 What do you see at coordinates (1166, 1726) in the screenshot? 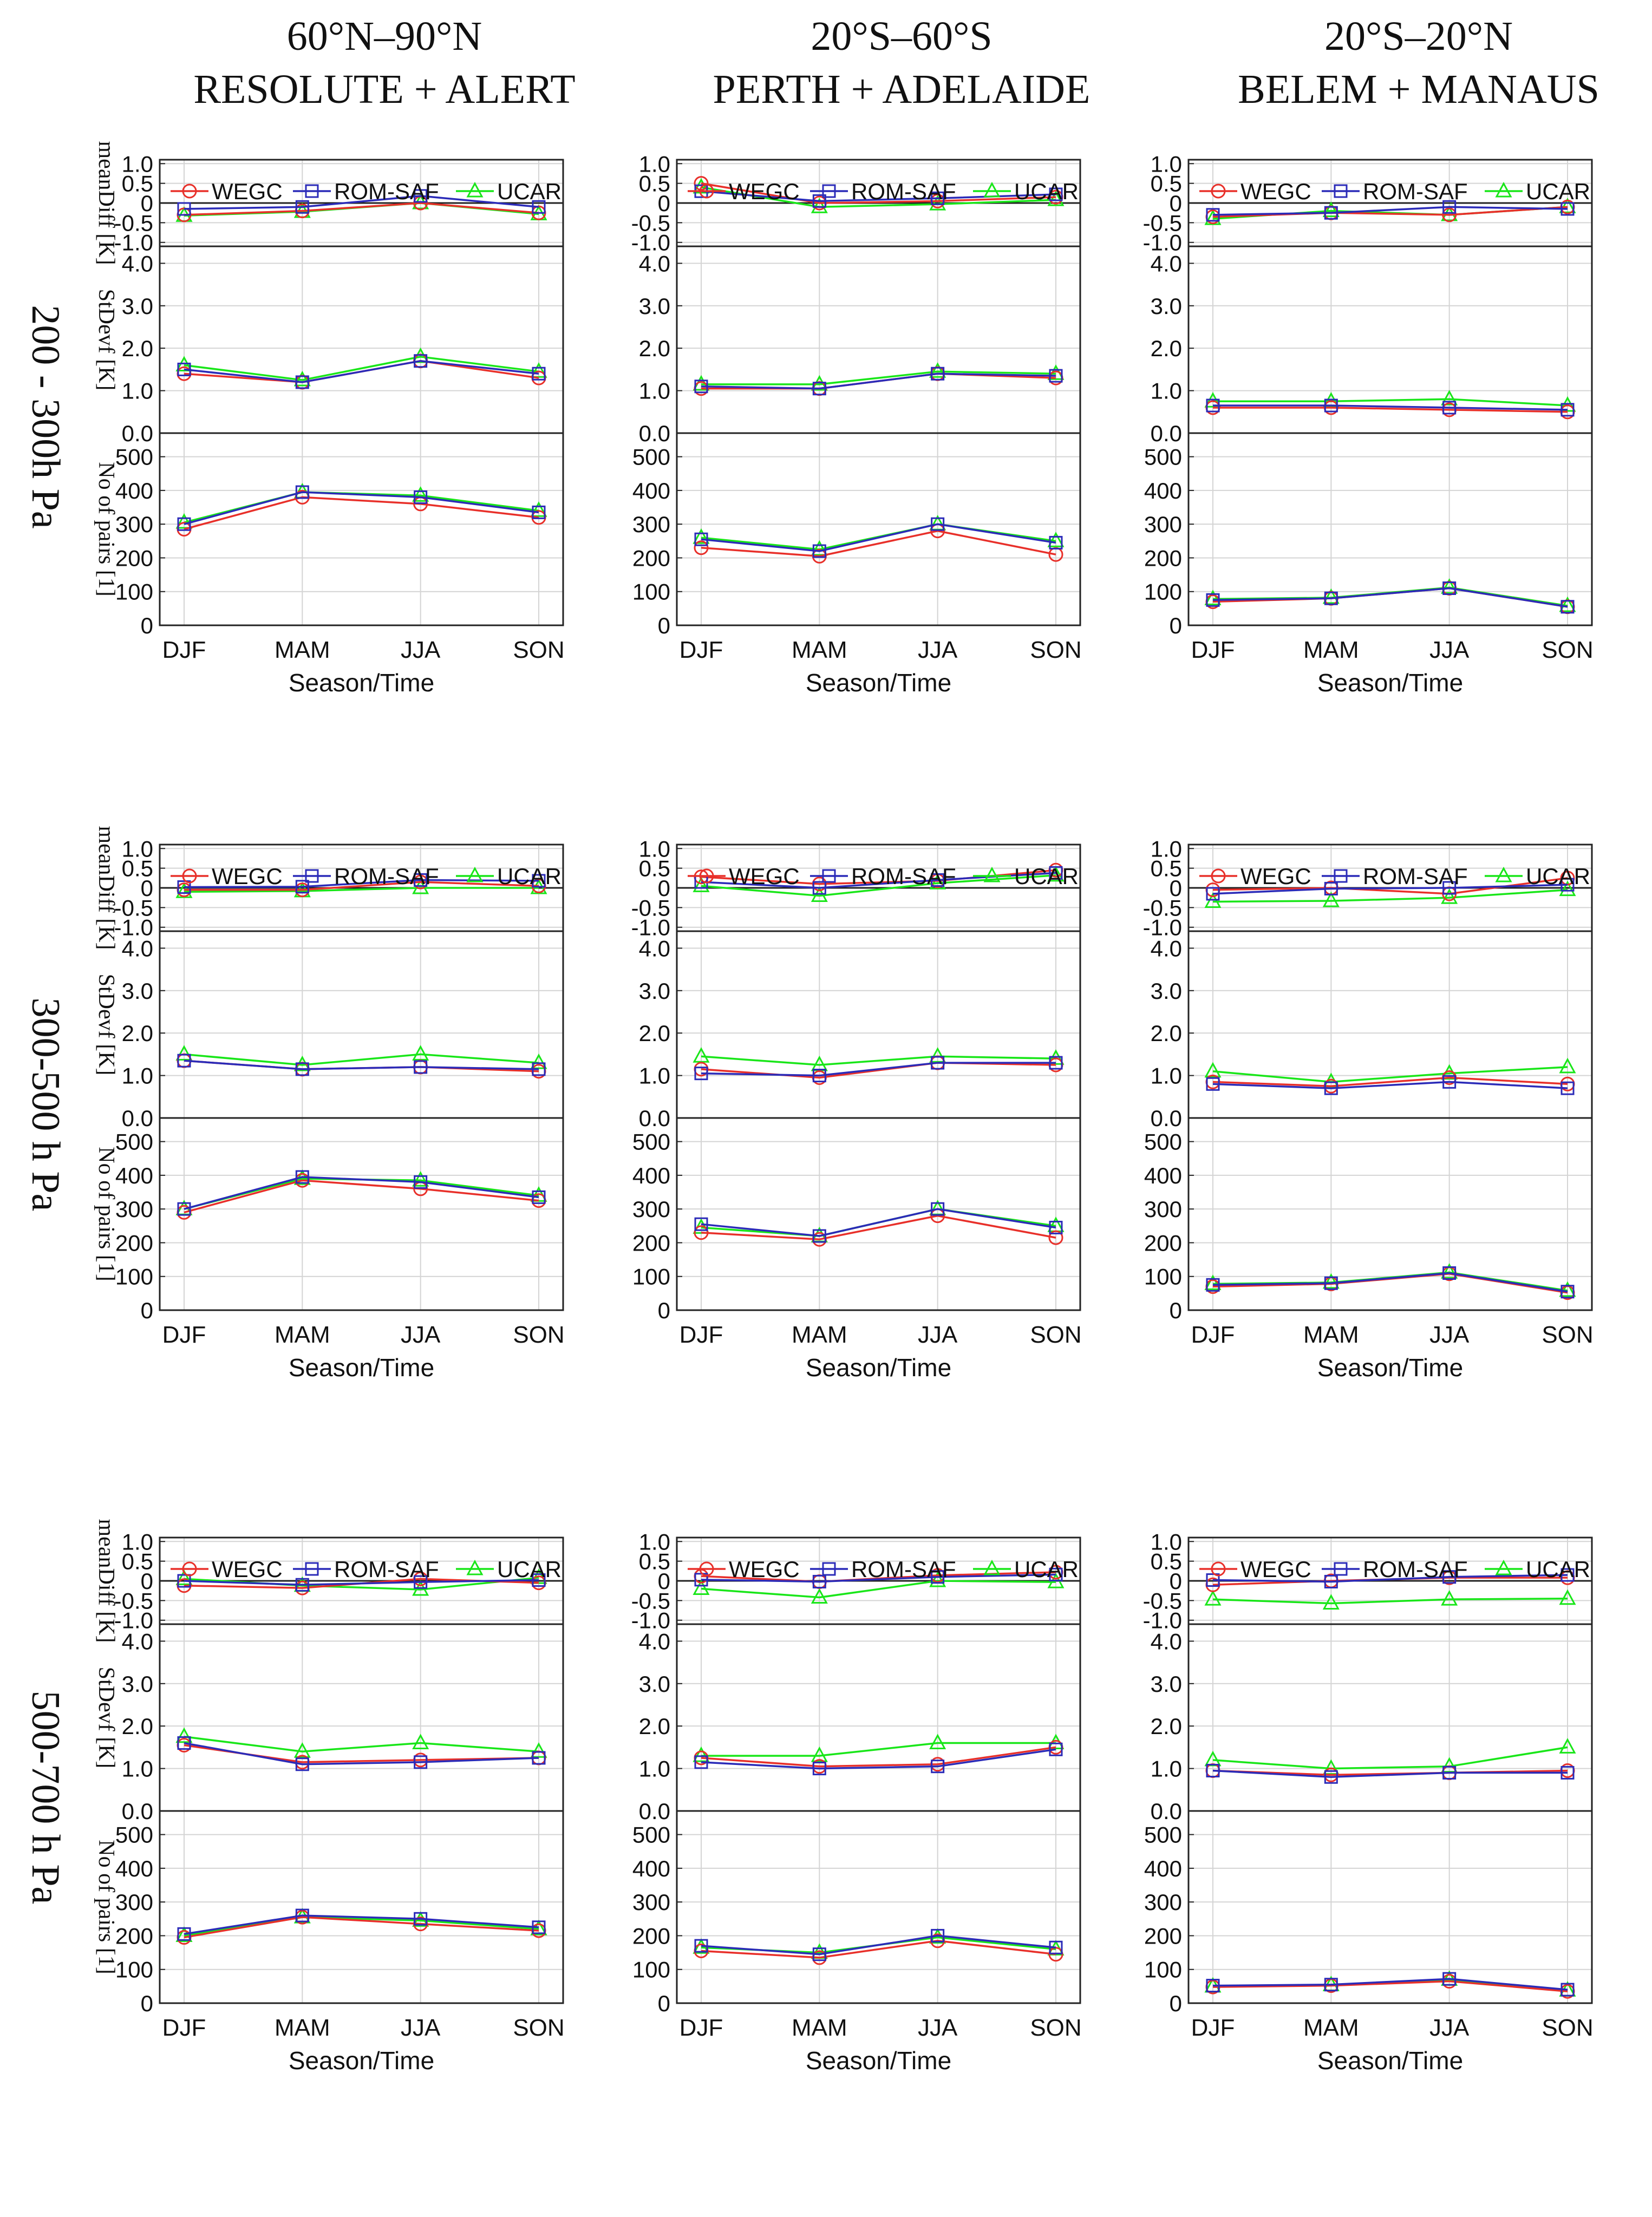
I see `y-tick-label: 2.0` at bounding box center [1166, 1726].